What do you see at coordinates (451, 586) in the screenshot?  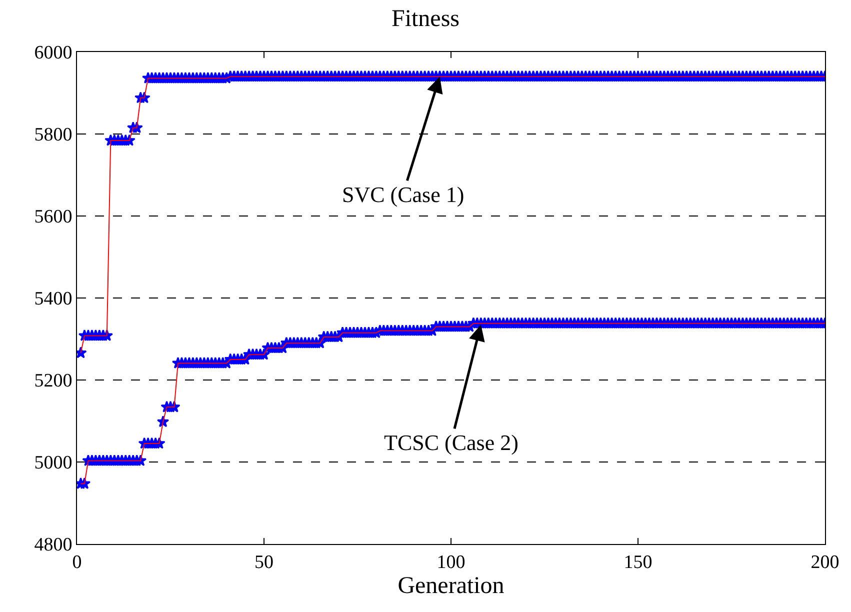 I see `x-axis-title: Generation` at bounding box center [451, 586].